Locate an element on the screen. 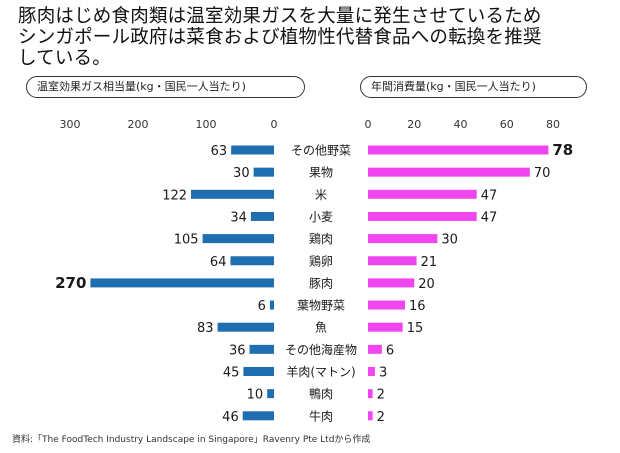  left-data-label: 270 is located at coordinates (70, 283).